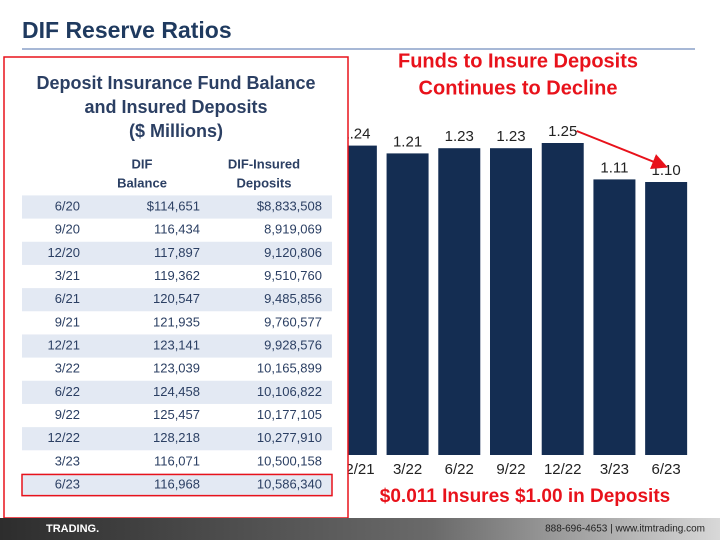  I want to click on x-tick-label: 3/22, so click(407, 469).